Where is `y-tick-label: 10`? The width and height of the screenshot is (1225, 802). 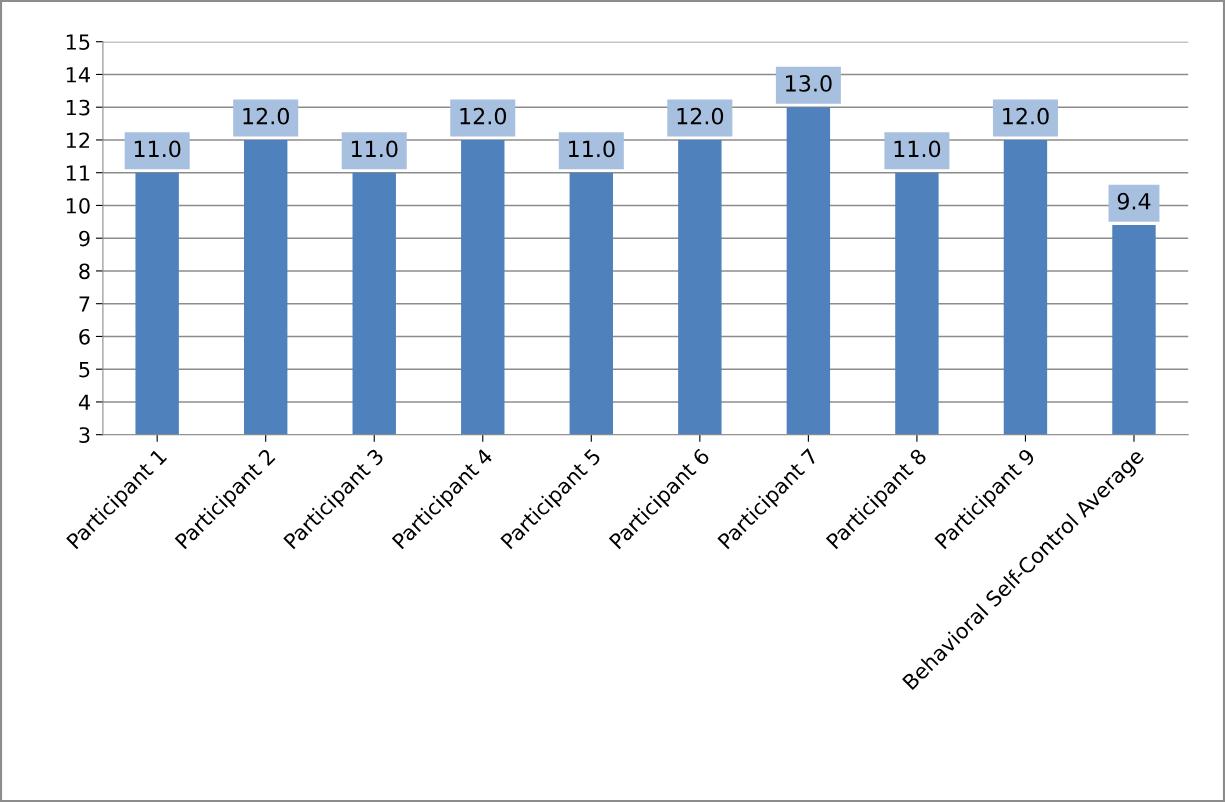
y-tick-label: 10 is located at coordinates (78, 205).